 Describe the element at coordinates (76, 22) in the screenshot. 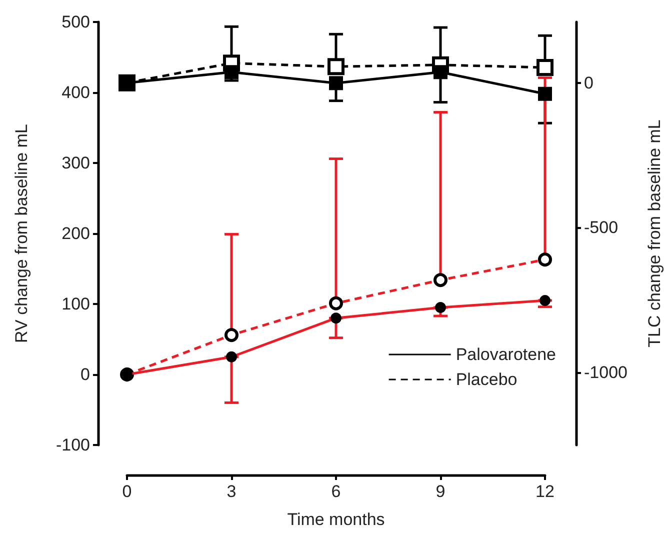

I see `y-tick-label: 500` at that location.